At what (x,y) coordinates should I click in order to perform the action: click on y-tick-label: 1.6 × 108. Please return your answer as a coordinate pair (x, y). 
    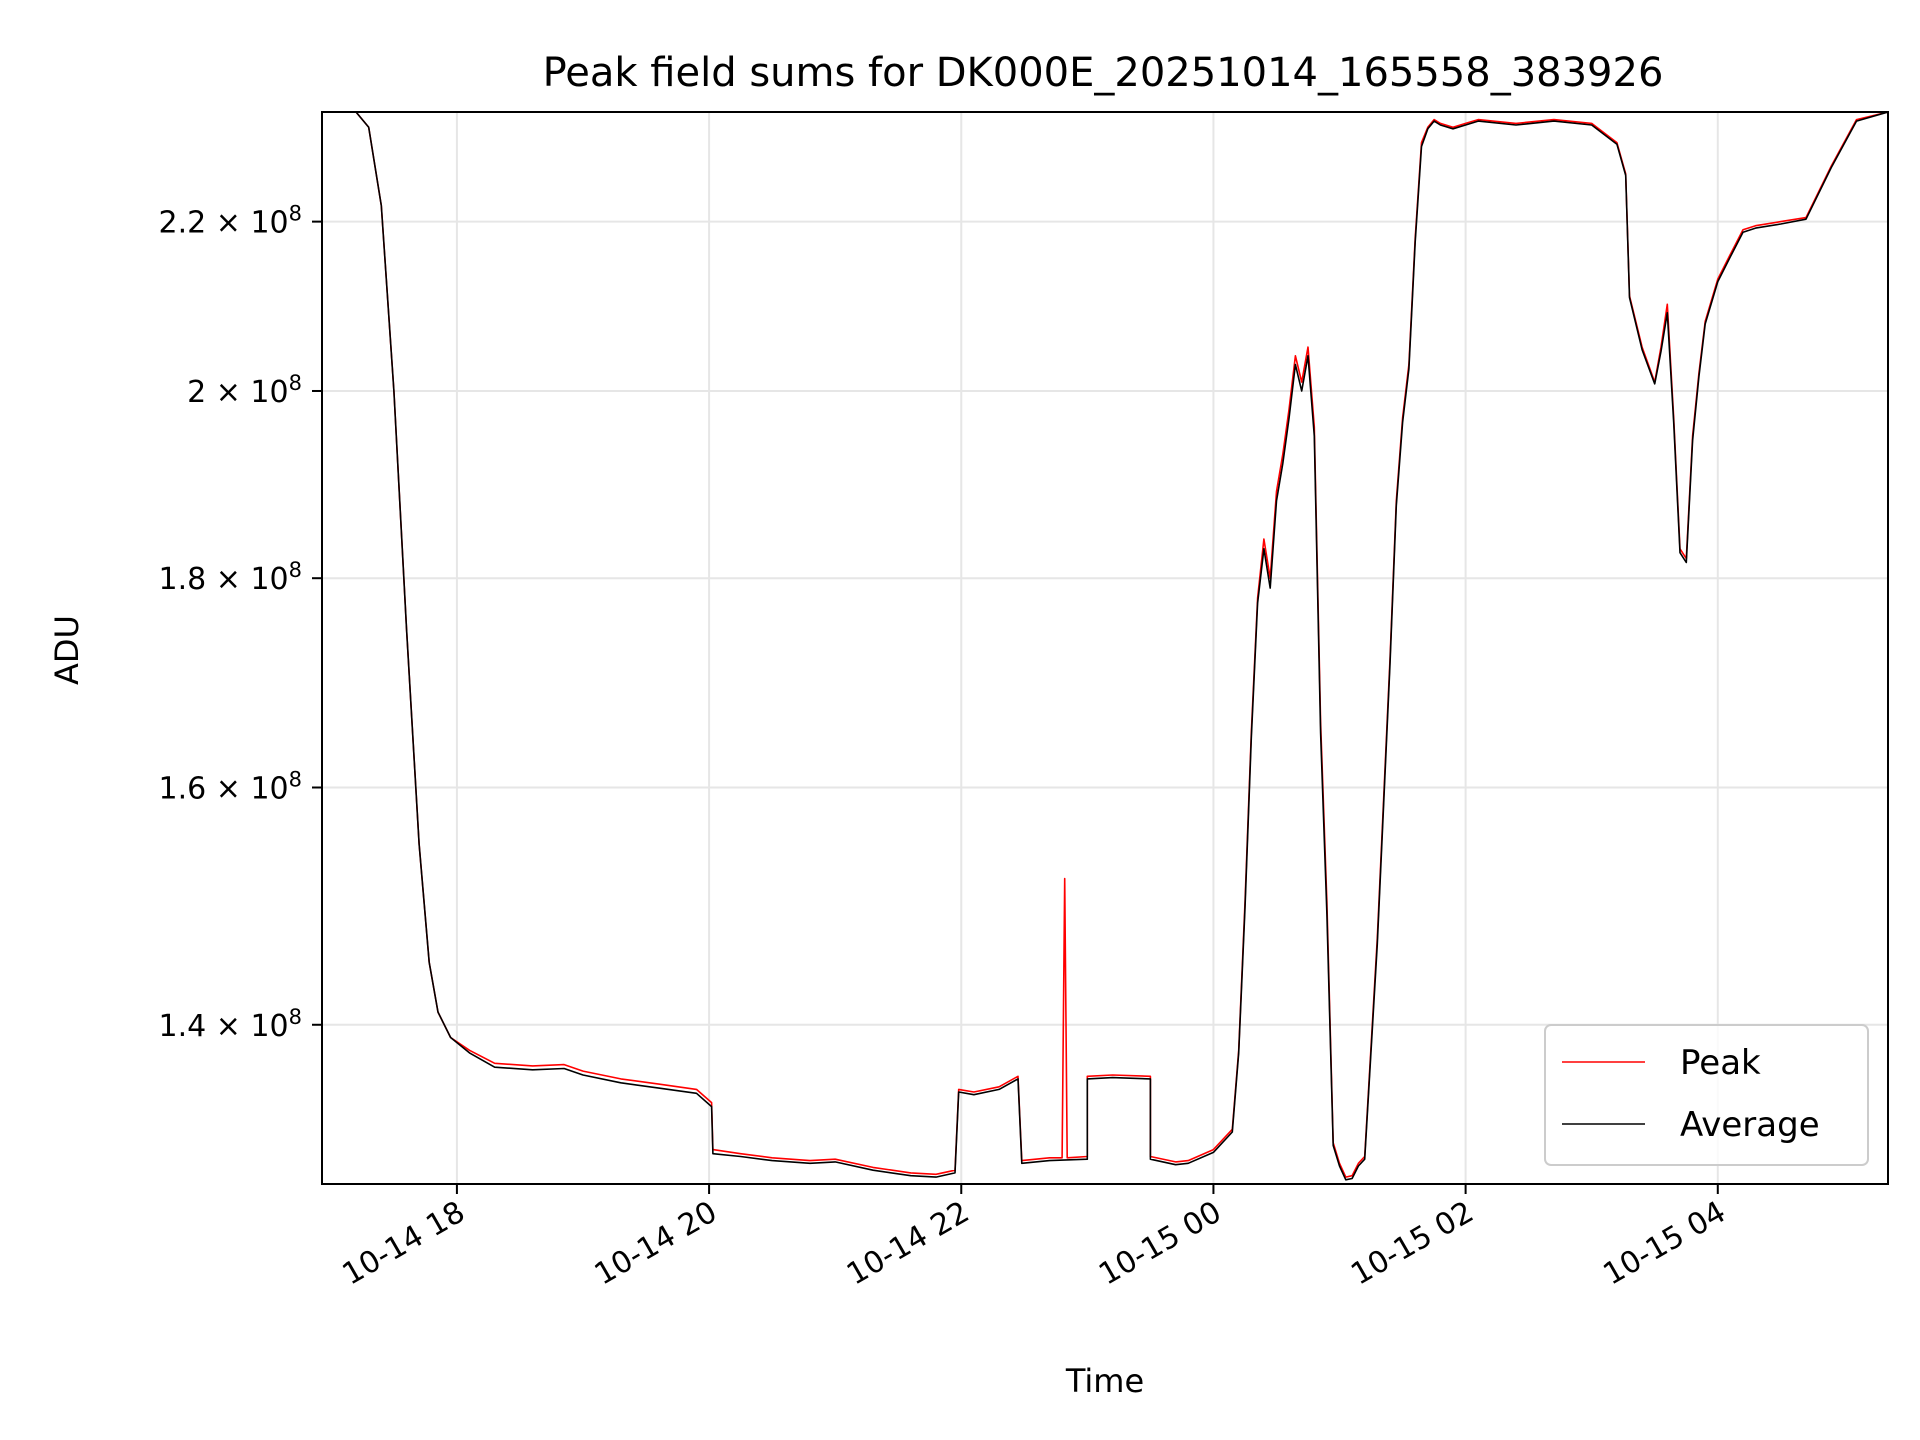
    Looking at the image, I should click on (230, 786).